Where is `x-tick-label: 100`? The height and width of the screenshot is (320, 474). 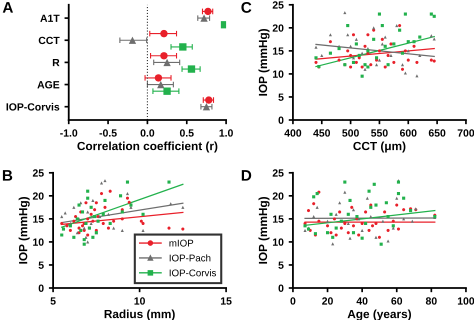 x-tick-label: 100 is located at coordinates (466, 301).